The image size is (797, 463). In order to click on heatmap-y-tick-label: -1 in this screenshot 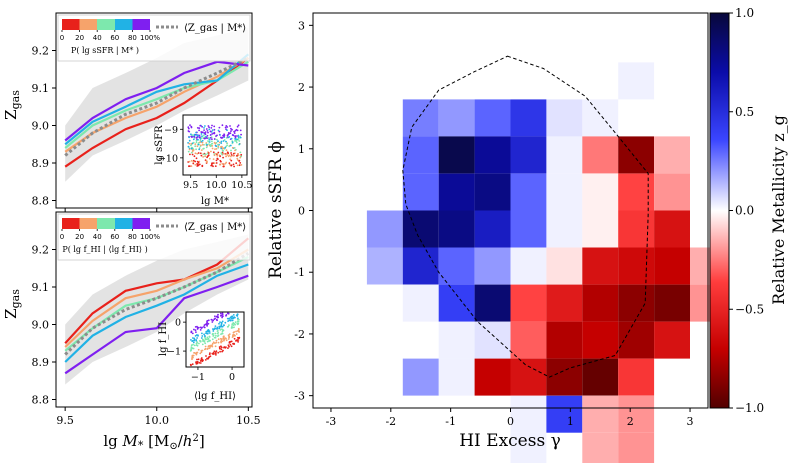, I will do `click(299, 272)`.